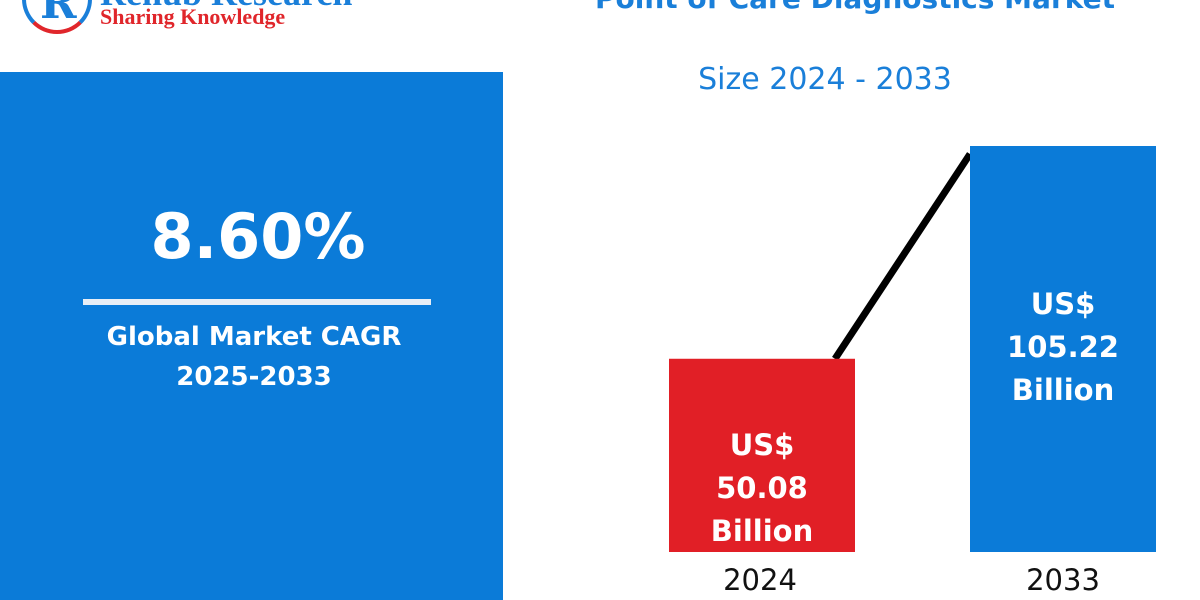 Image resolution: width=1200 pixels, height=600 pixels. What do you see at coordinates (193, 16) in the screenshot?
I see `logo-tagline: Sharing Knowledge` at bounding box center [193, 16].